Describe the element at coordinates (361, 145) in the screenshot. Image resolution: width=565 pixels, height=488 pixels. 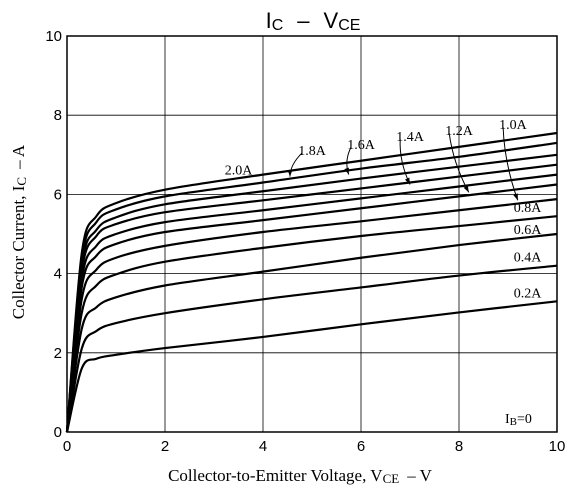
I see `curve-label: 1.6A` at that location.